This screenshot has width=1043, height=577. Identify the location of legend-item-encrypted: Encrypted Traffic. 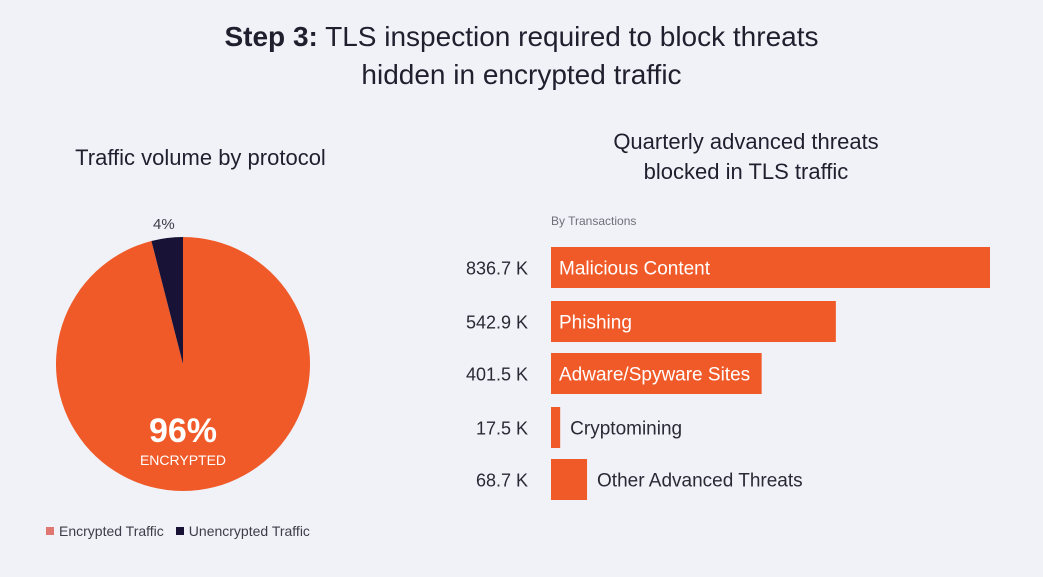
(105, 531).